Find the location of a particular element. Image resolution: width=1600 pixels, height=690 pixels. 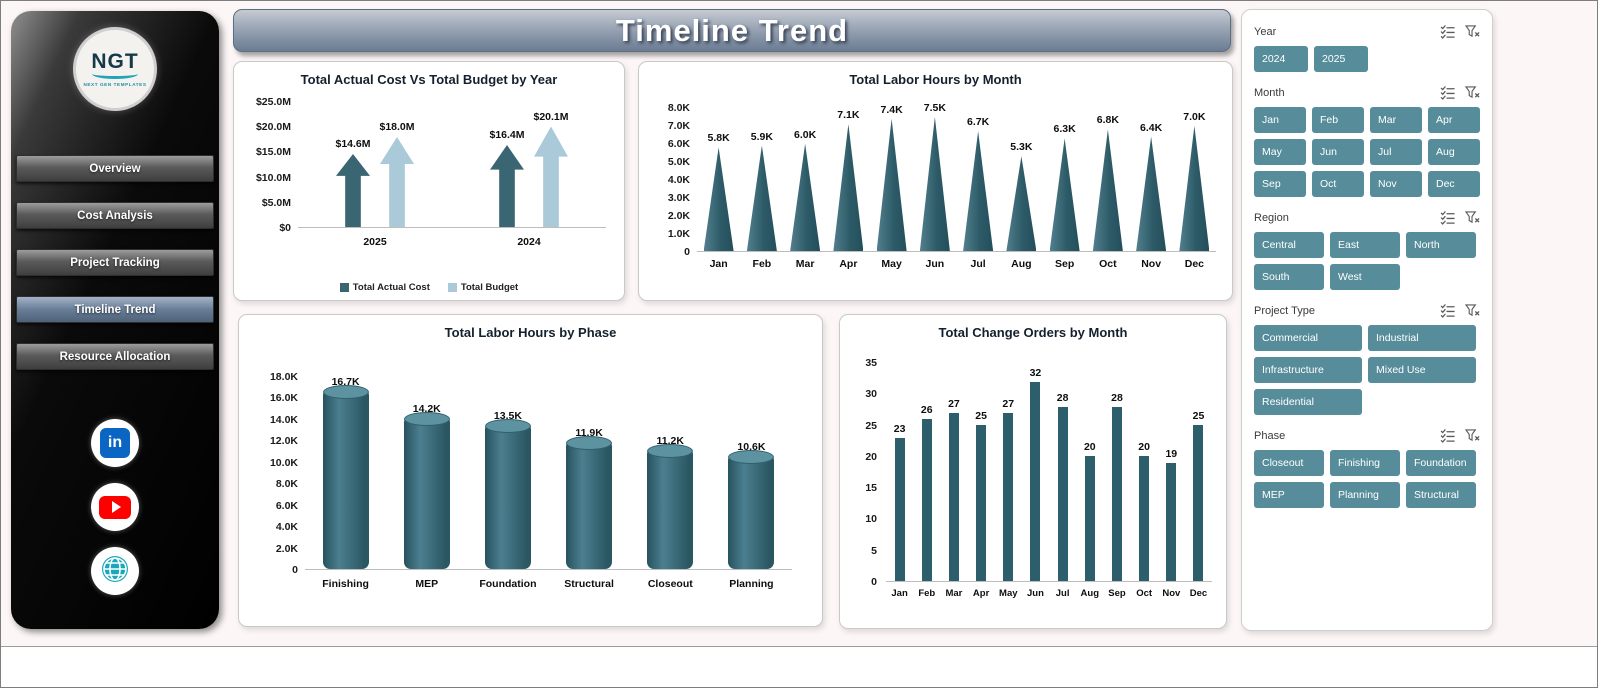

x-label: Aug is located at coordinates (1090, 593).